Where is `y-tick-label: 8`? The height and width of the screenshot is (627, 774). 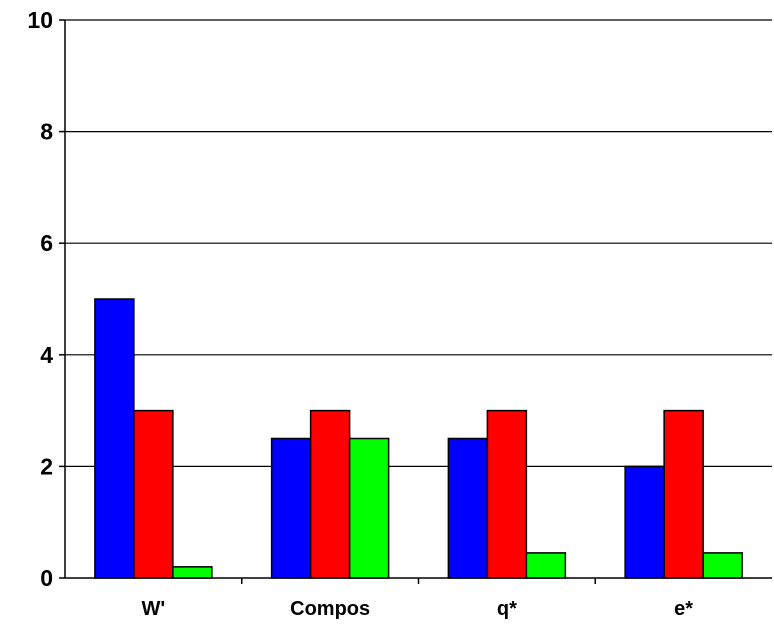
y-tick-label: 8 is located at coordinates (46, 132).